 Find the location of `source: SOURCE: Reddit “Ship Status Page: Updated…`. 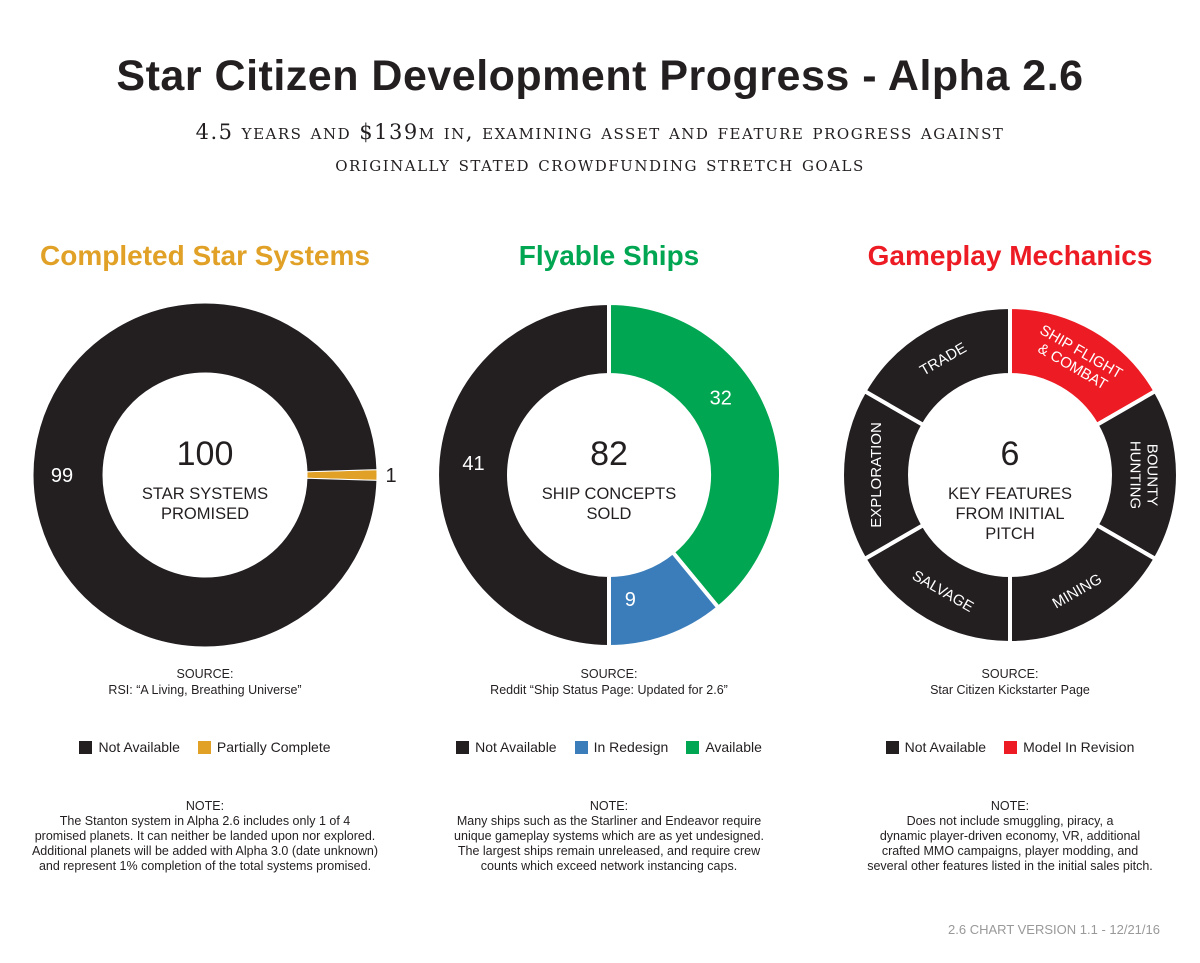

source: SOURCE: Reddit “Ship Status Page: Updated… is located at coordinates (609, 682).